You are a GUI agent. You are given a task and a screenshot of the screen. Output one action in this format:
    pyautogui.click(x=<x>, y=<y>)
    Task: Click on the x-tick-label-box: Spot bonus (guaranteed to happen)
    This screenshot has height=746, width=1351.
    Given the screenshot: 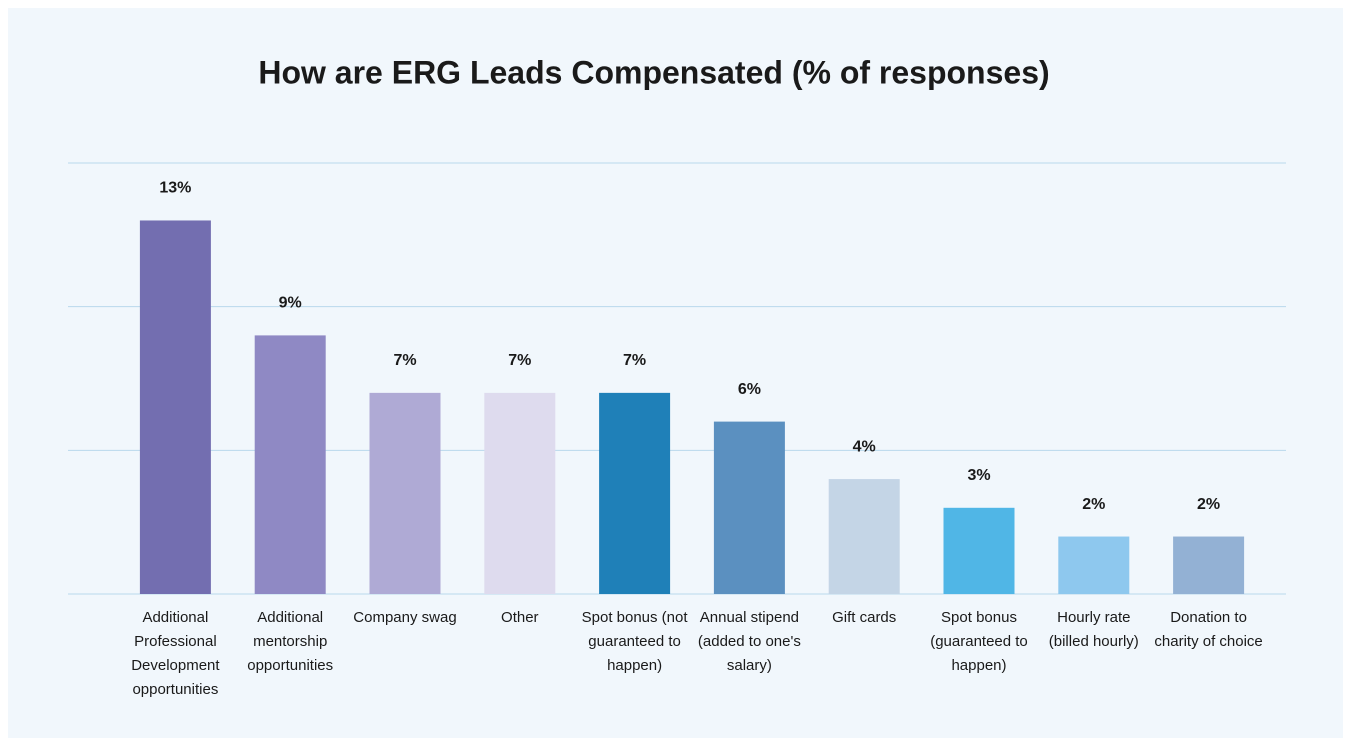 What is the action you would take?
    pyautogui.click(x=979, y=641)
    